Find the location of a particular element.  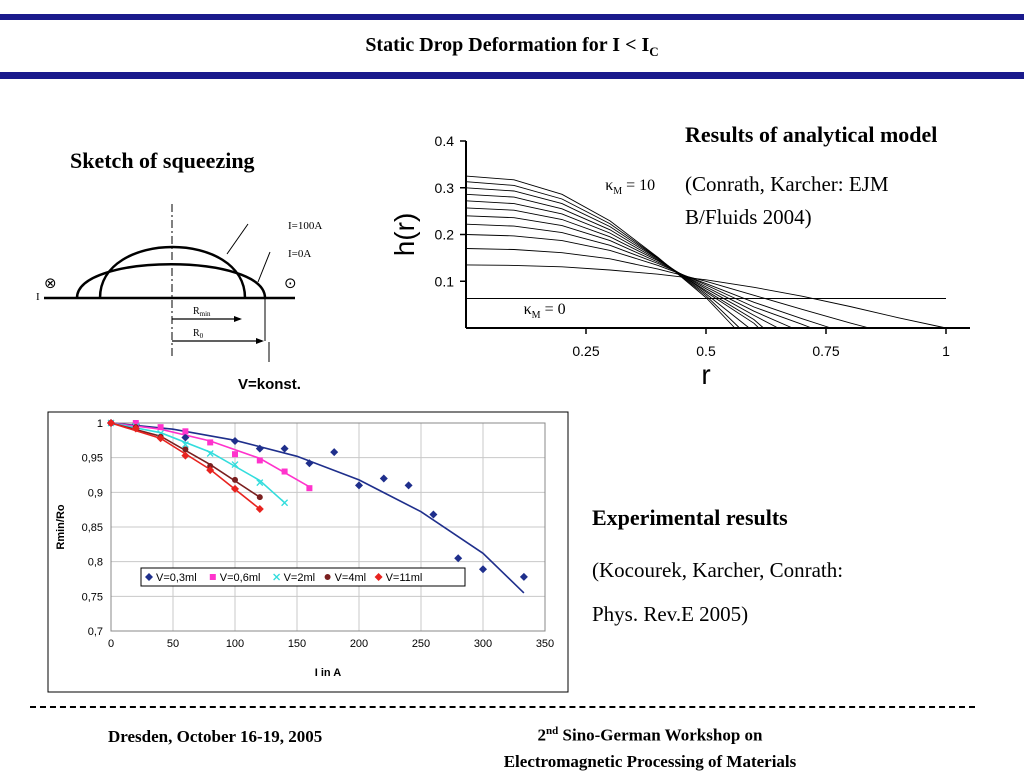

y-tick-label: 1 is located at coordinates (100, 424).